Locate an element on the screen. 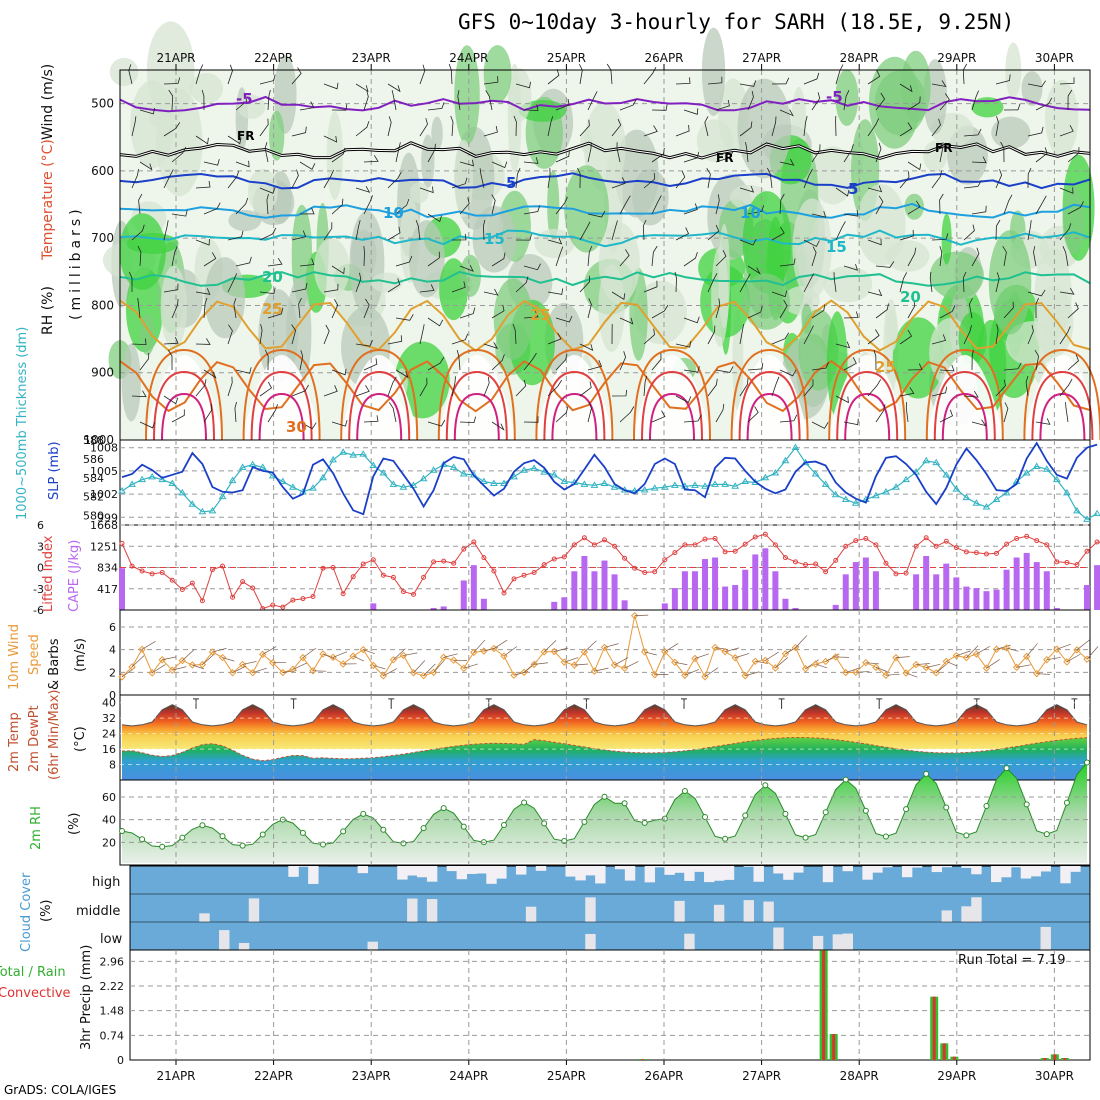 This screenshot has height=1100, width=1100. contour-label: -5 is located at coordinates (244, 99).